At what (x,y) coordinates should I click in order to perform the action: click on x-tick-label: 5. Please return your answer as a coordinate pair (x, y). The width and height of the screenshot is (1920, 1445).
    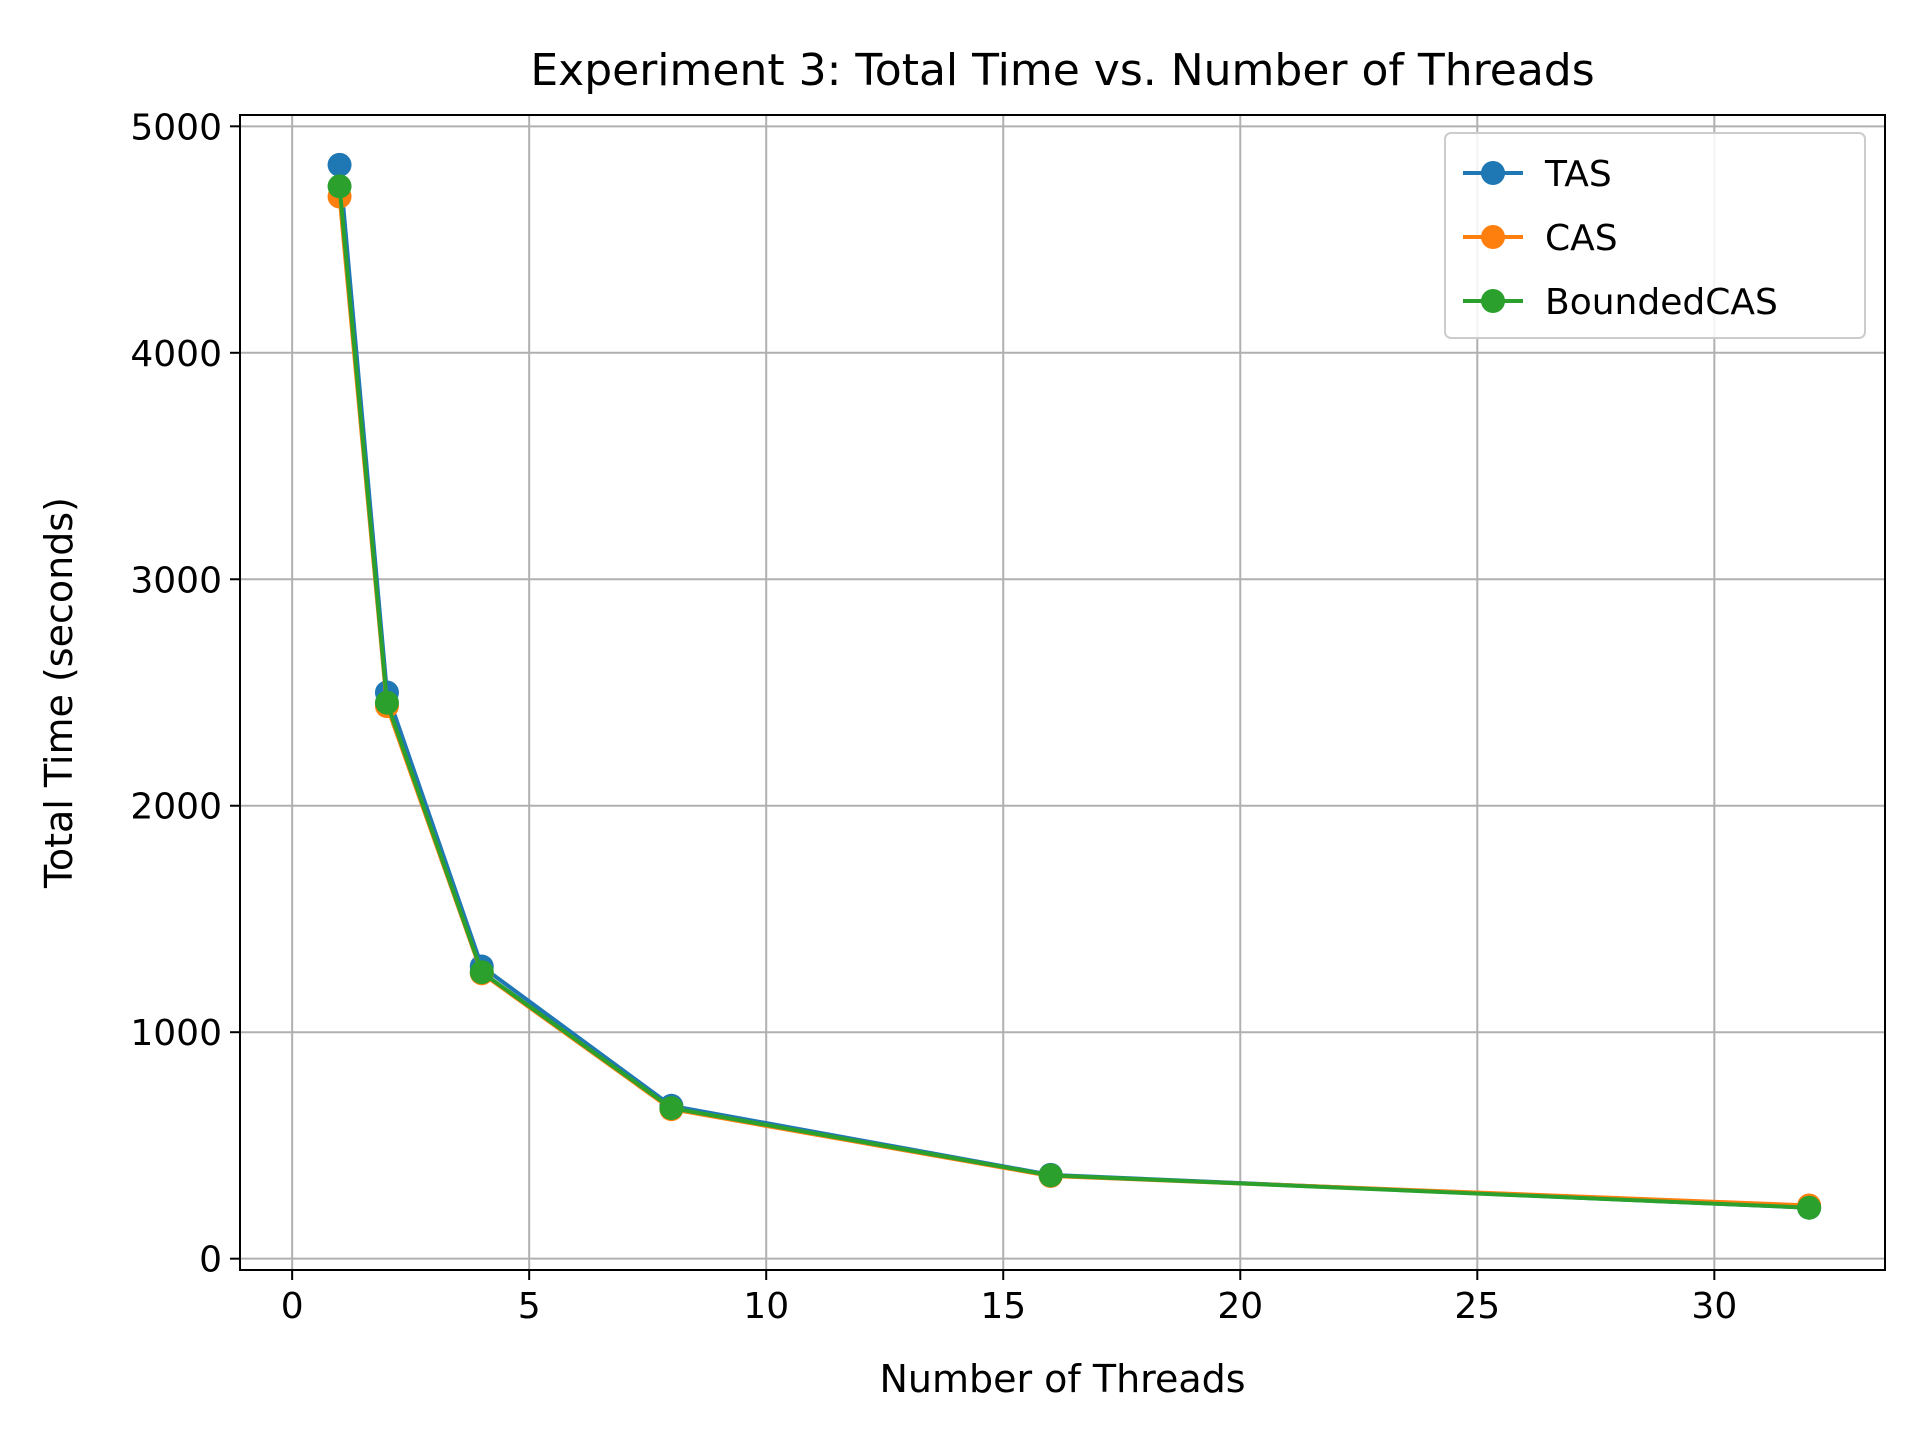
    Looking at the image, I should click on (529, 1306).